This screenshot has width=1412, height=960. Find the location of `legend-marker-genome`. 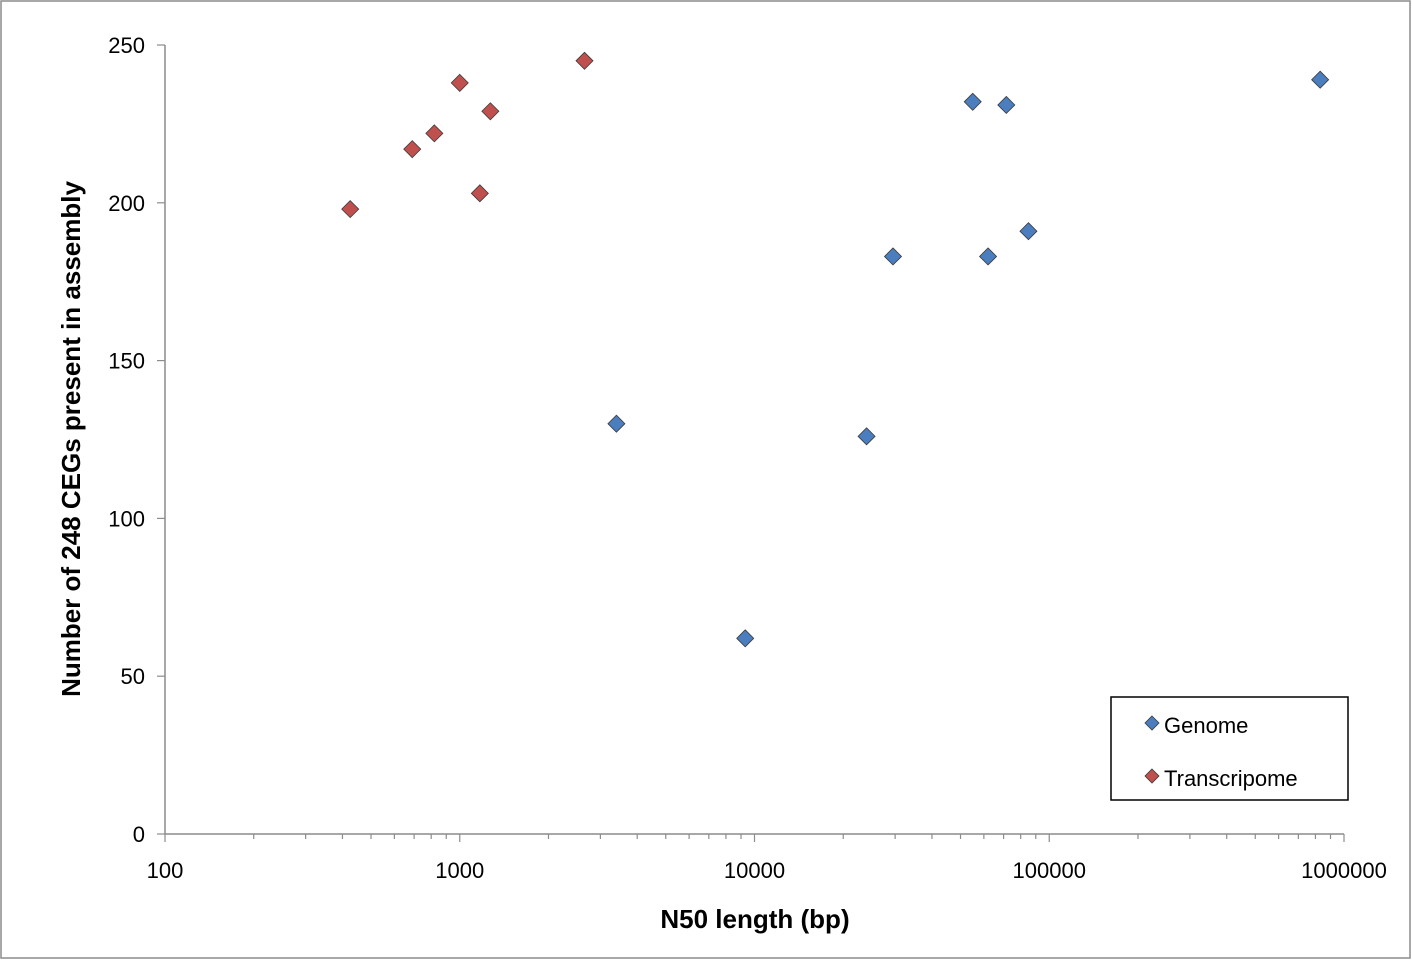

legend-marker-genome is located at coordinates (1152, 723).